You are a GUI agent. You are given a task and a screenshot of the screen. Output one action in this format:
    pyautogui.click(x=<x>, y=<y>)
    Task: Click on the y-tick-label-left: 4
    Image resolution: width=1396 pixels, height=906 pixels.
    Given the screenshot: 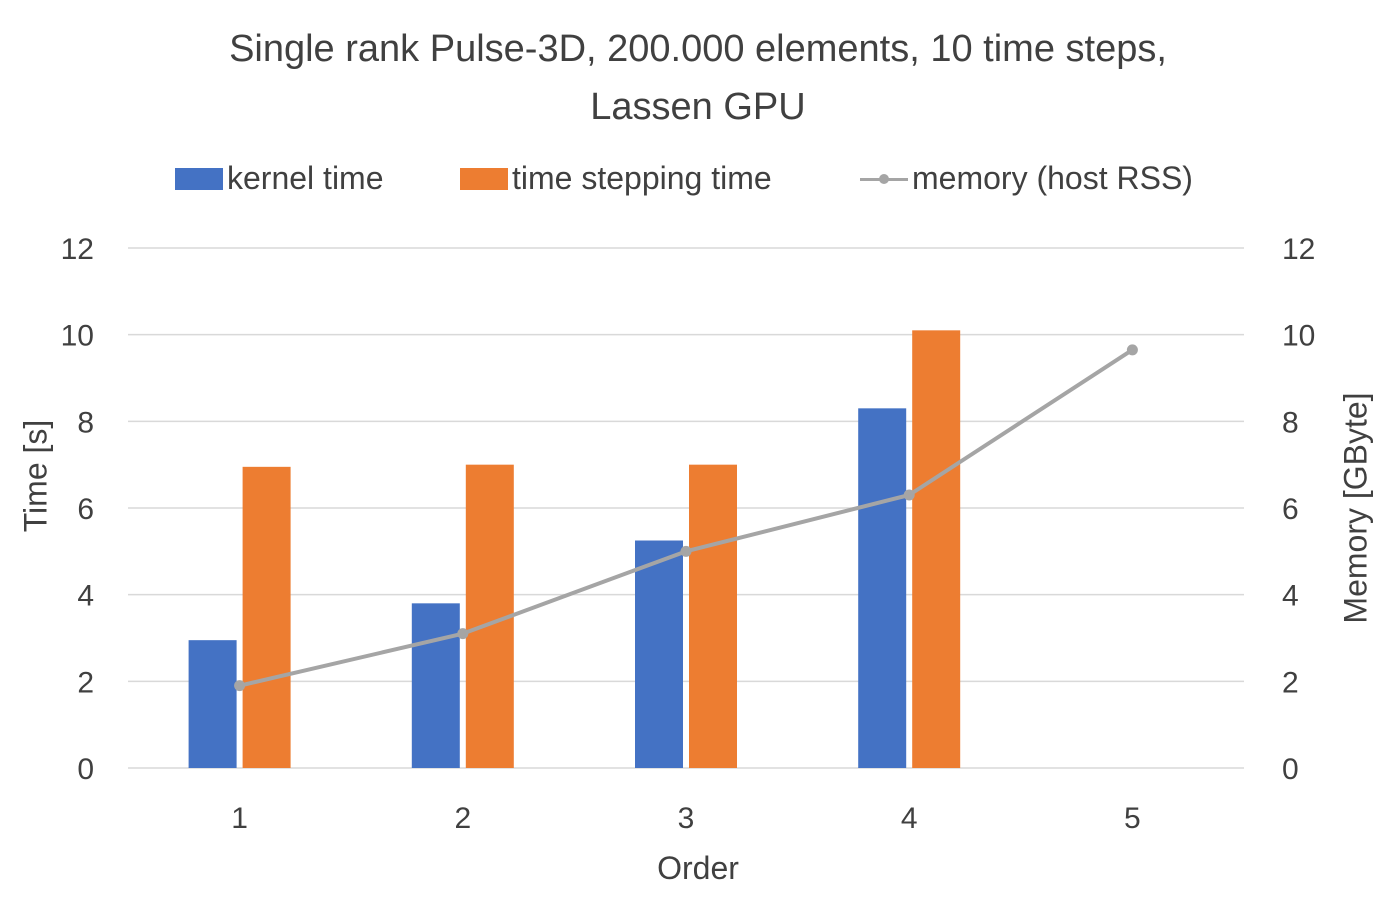 What is the action you would take?
    pyautogui.click(x=85, y=596)
    